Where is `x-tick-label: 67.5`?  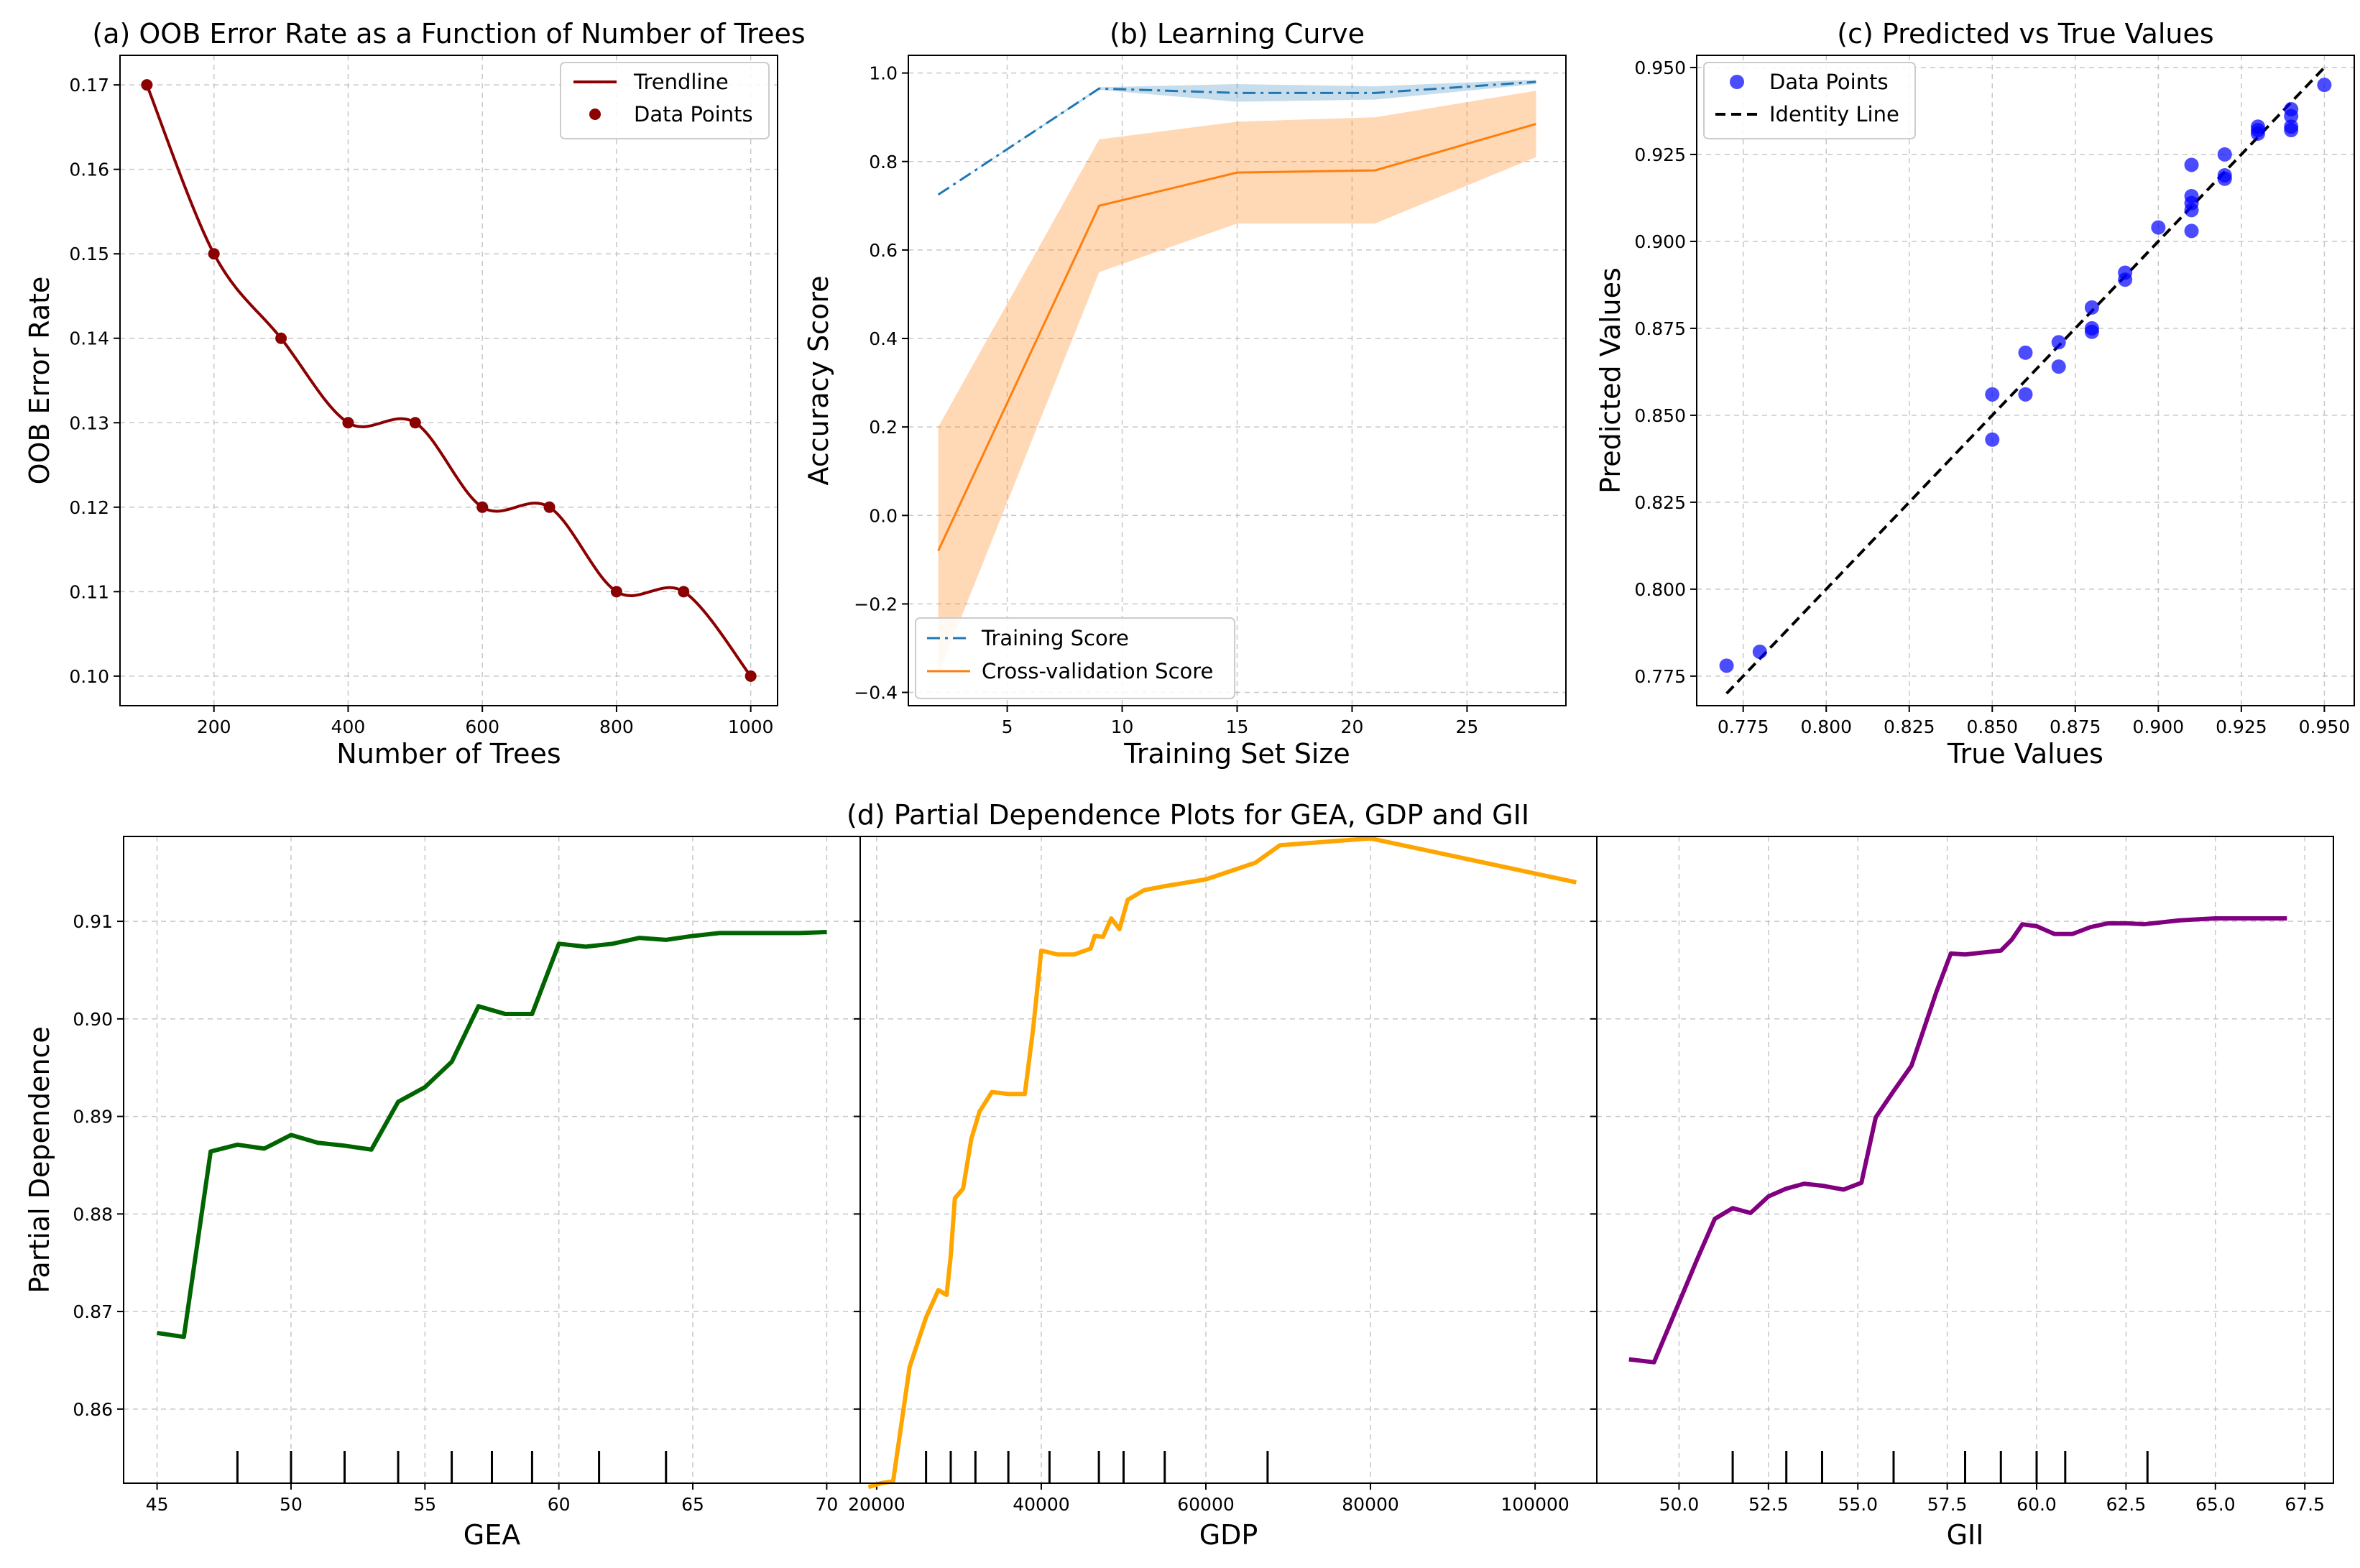
x-tick-label: 67.5 is located at coordinates (2305, 1504).